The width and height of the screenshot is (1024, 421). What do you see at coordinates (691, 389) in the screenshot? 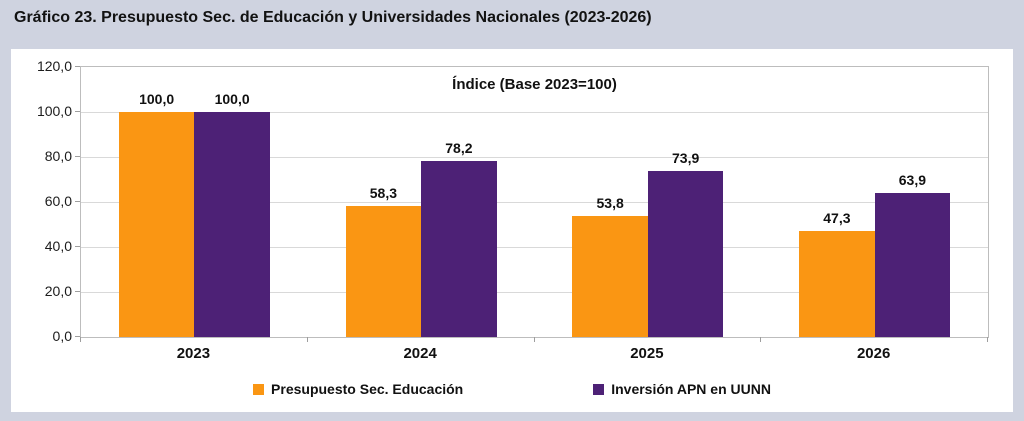
I see `legend-label: Inversión APN en UUNN` at bounding box center [691, 389].